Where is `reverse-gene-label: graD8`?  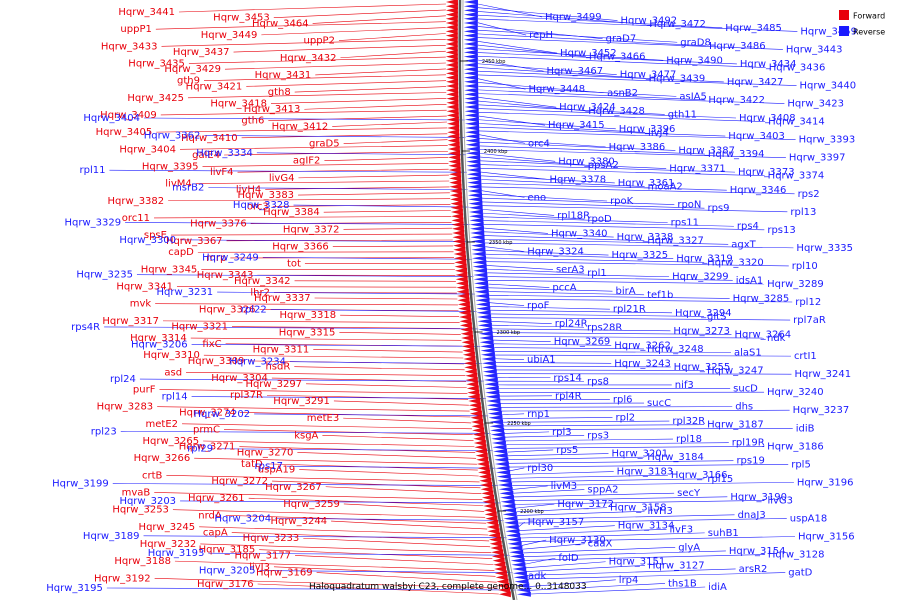 reverse-gene-label: graD8 is located at coordinates (695, 42).